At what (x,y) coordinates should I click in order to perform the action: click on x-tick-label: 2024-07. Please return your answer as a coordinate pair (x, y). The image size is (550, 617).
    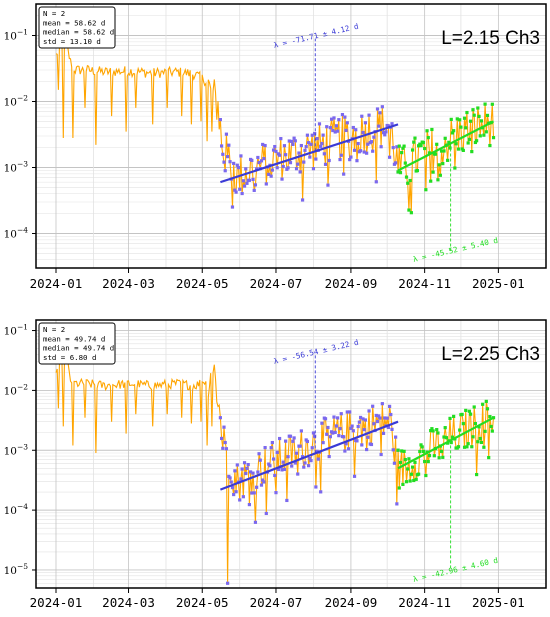
    Looking at the image, I should click on (276, 283).